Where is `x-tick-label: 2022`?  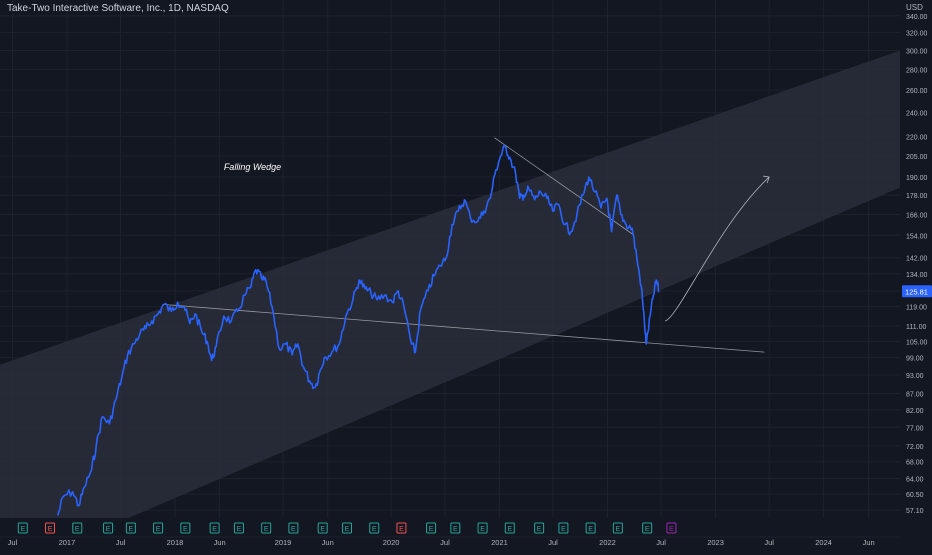
x-tick-label: 2022 is located at coordinates (607, 542).